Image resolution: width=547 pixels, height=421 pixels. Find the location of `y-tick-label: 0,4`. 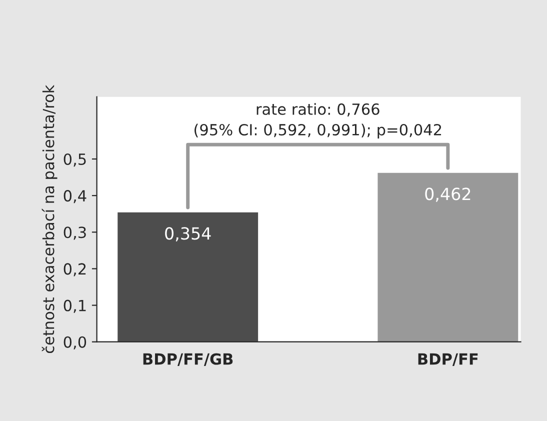

y-tick-label: 0,4 is located at coordinates (75, 197).